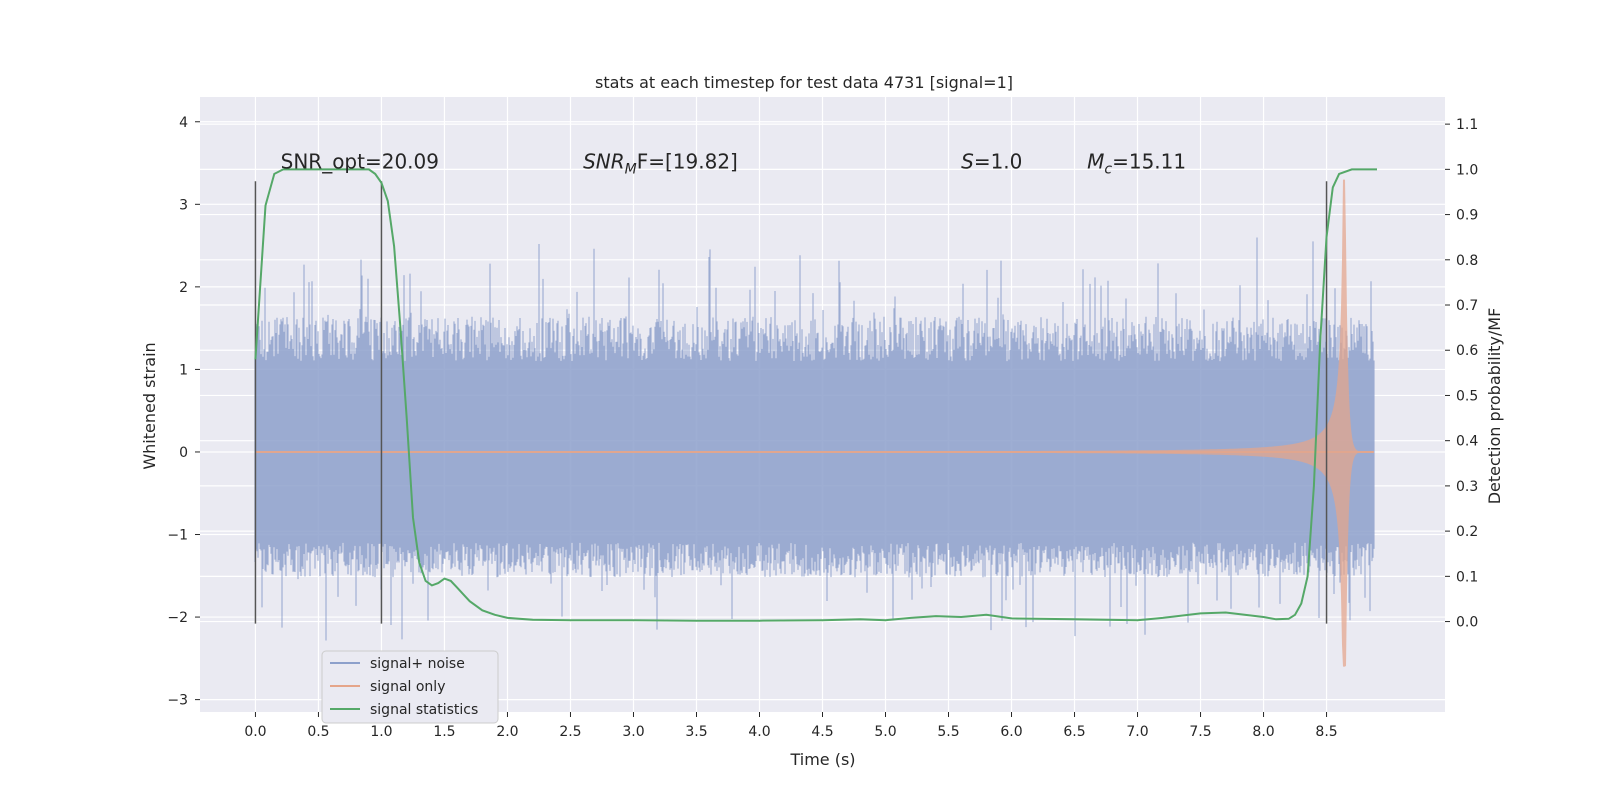  I want to click on annotation-0: SNR_opt=20.09, so click(360, 161).